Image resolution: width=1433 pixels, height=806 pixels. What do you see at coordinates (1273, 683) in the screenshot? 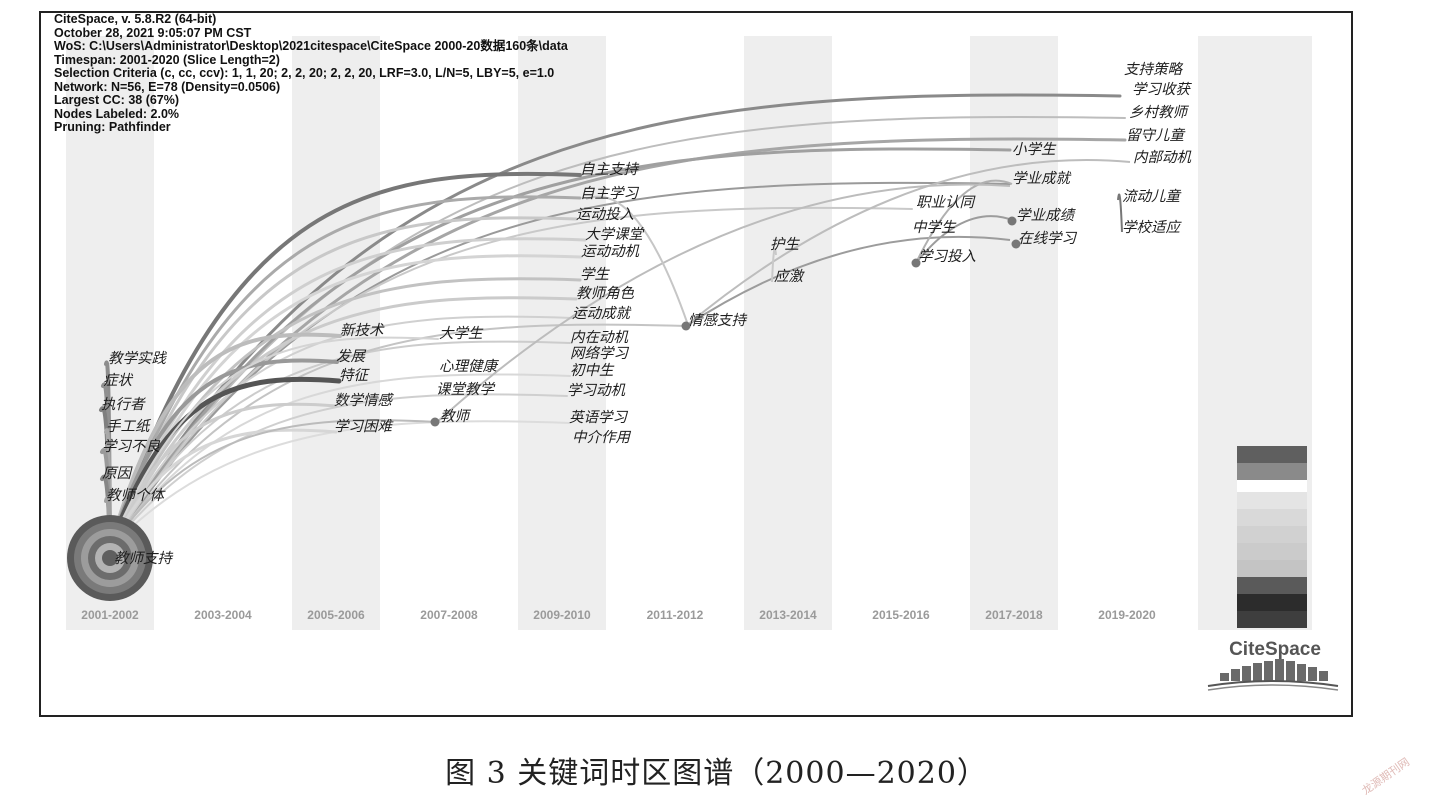
I see `logo-base-curve` at bounding box center [1273, 683].